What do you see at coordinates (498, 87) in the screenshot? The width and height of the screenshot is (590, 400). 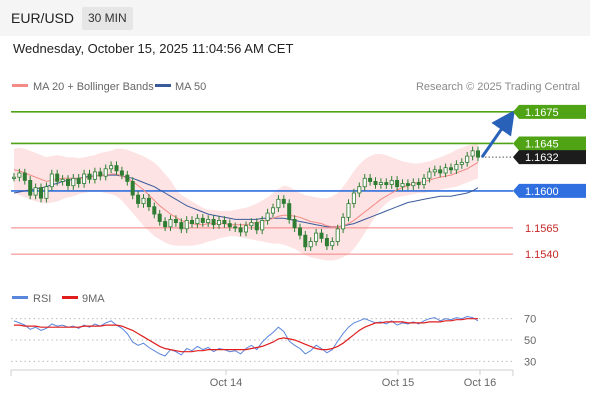 I see `credit-label: Research © 2025 Trading Central` at bounding box center [498, 87].